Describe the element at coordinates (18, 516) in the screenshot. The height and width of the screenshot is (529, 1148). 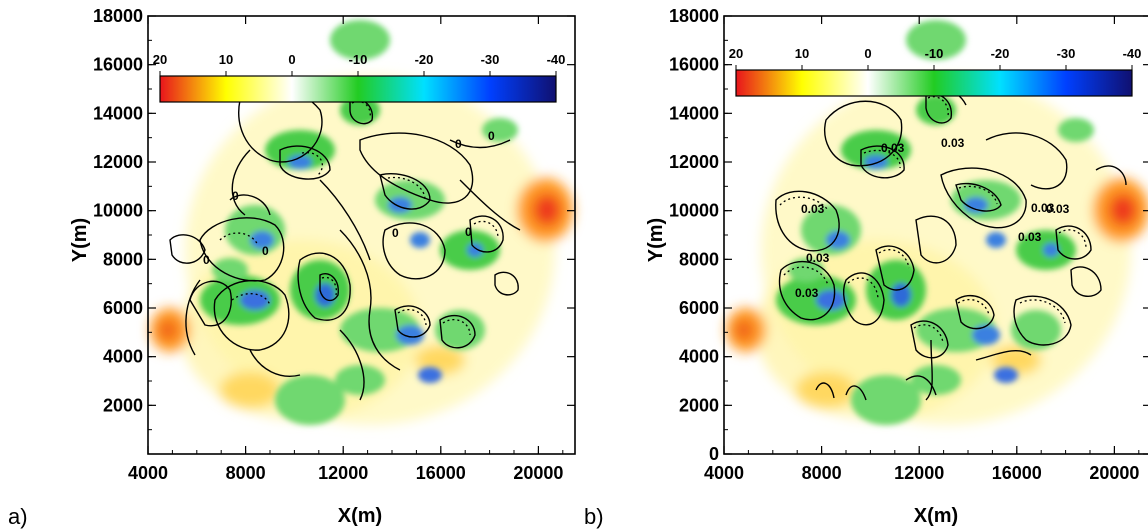
I see `panel-label: a)` at that location.